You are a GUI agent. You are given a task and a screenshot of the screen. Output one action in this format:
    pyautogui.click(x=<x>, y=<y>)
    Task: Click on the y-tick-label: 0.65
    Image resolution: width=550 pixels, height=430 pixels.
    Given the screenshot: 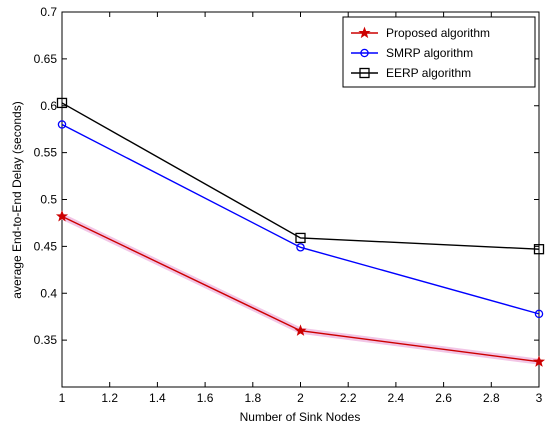 What is the action you would take?
    pyautogui.click(x=46, y=59)
    